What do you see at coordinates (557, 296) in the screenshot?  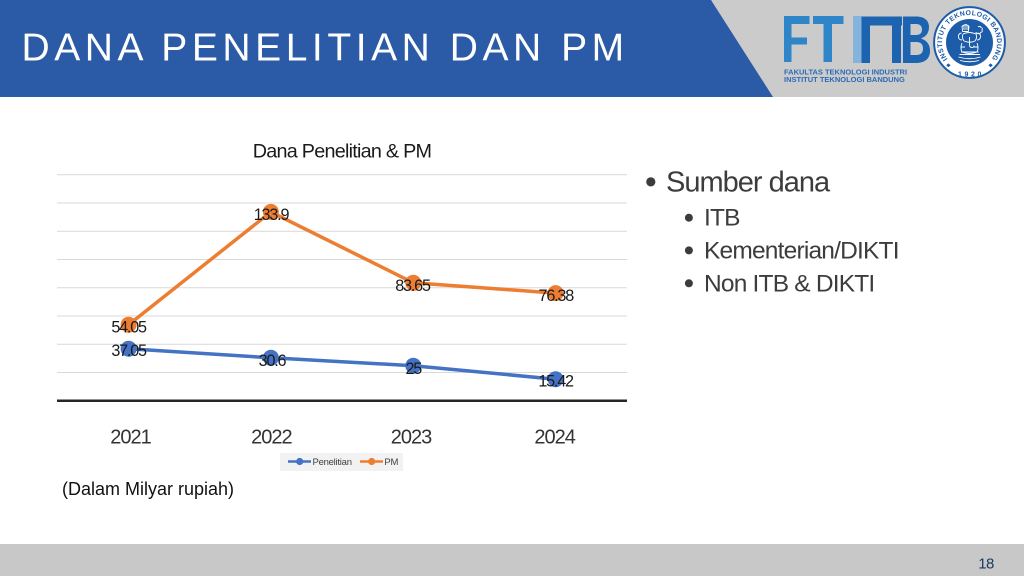 I see `svg-text: 76.38` at bounding box center [557, 296].